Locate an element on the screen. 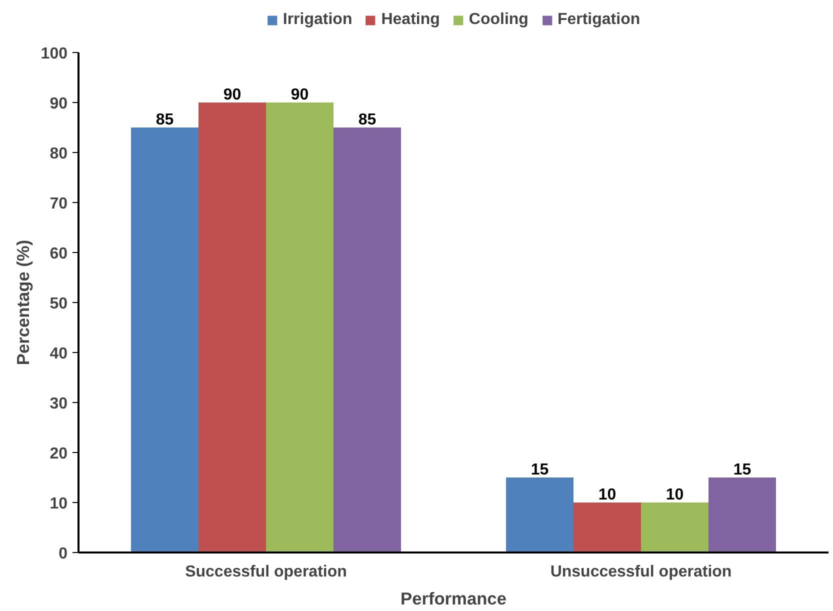 Image resolution: width=833 pixels, height=611 pixels. y-tick-label: 30 is located at coordinates (59, 404).